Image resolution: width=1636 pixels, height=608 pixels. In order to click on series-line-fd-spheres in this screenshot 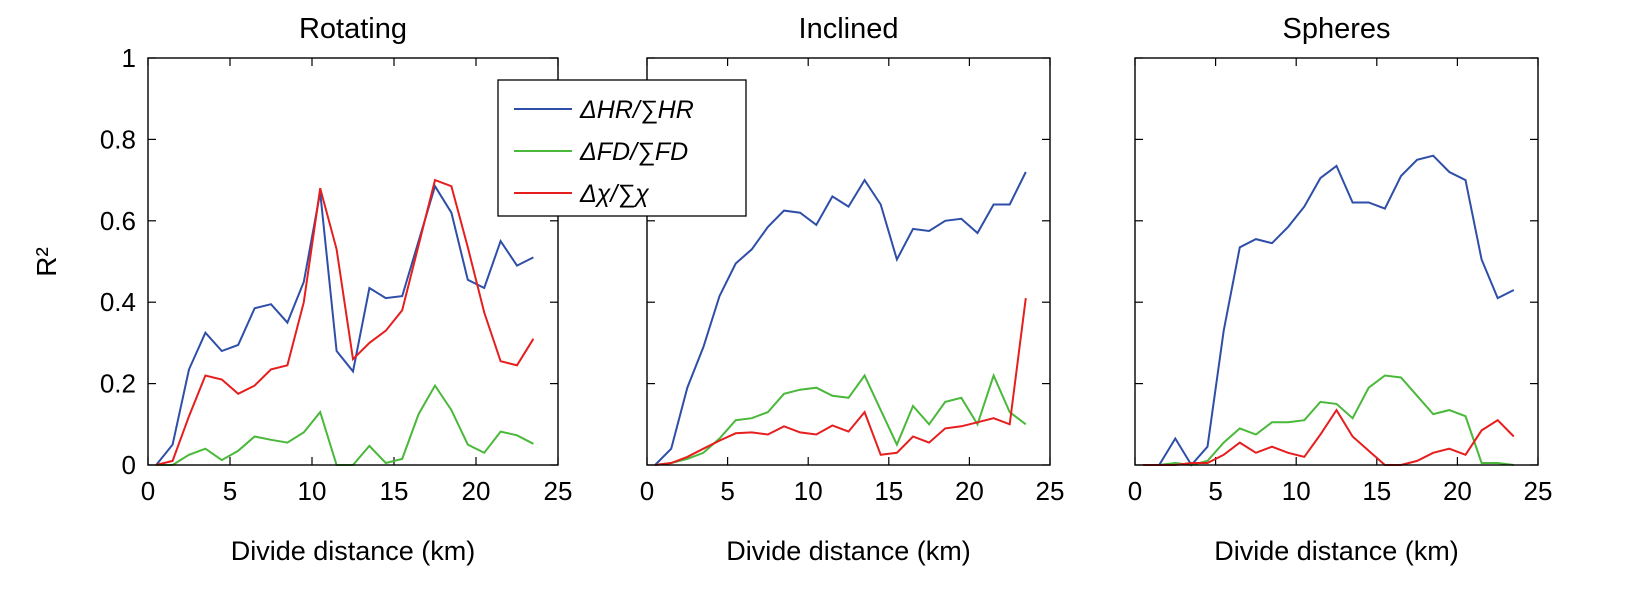, I will do `click(1328, 420)`.